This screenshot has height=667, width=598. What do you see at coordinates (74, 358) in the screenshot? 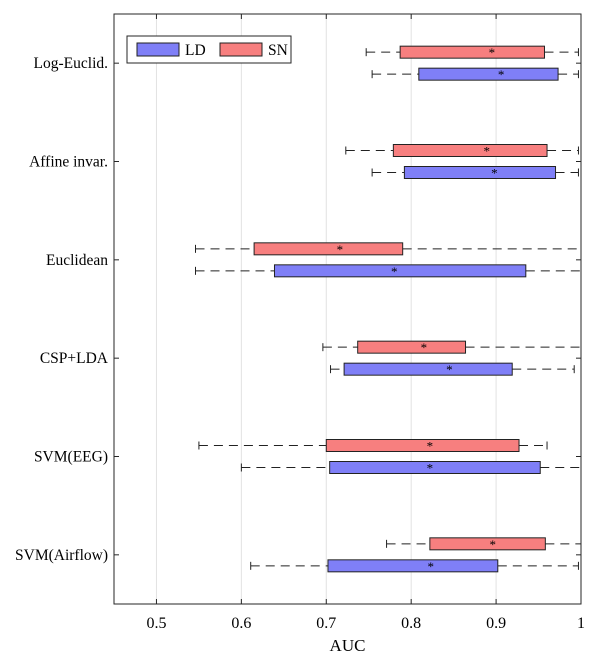
I see `category-label: CSP+LDA` at bounding box center [74, 358].